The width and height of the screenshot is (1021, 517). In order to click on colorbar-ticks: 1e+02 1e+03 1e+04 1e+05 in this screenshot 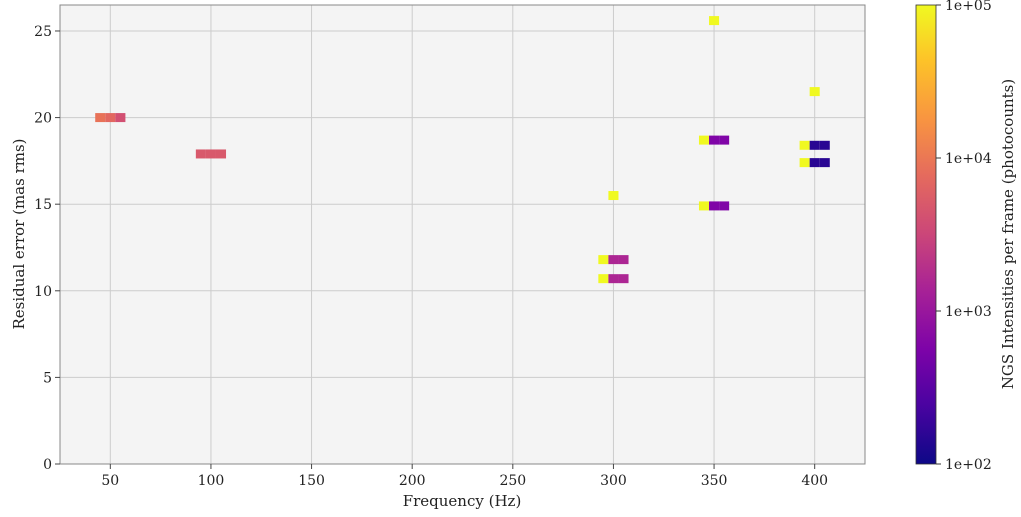, I will do `click(964, 236)`.